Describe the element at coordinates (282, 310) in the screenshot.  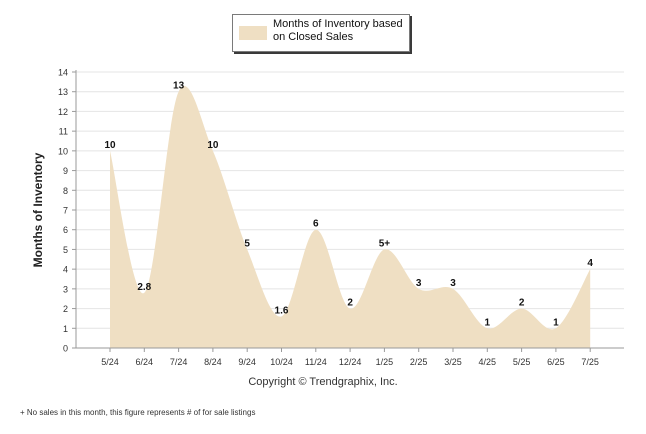
I see `data-label: 1.6` at that location.